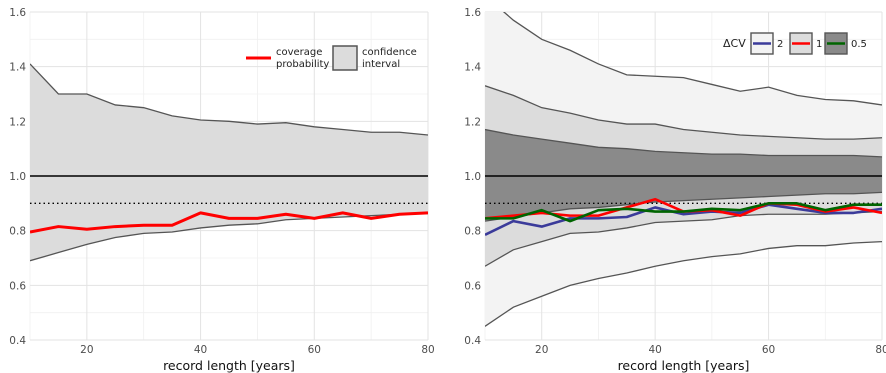 Image resolution: width=886 pixels, height=373 pixels. What do you see at coordinates (302, 64) in the screenshot?
I see `legend-label-line: probability` at bounding box center [302, 64].